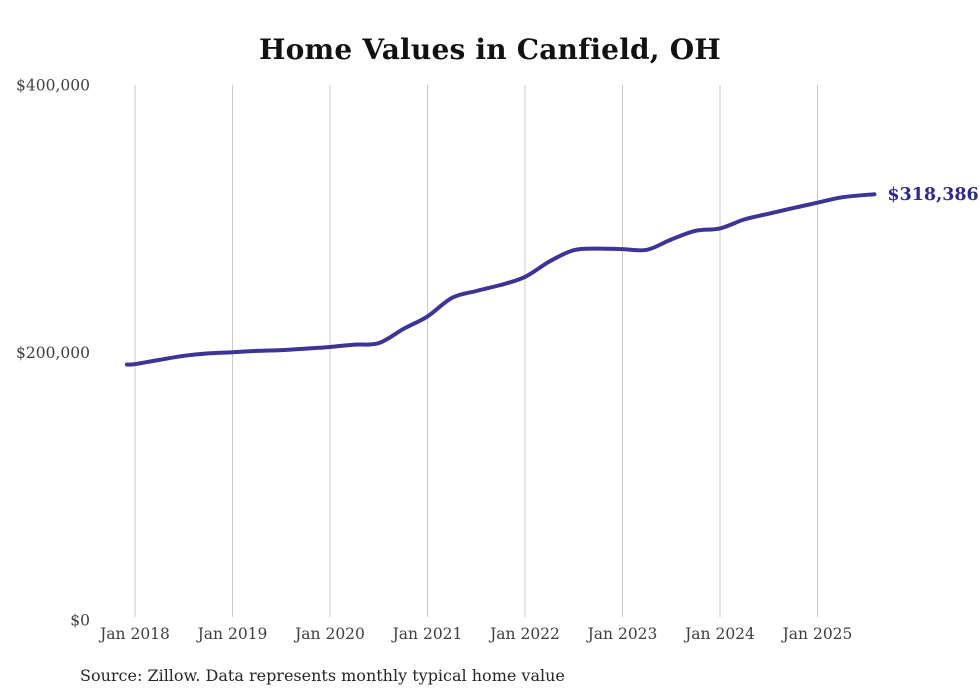  I want to click on x-tick-label: Jan 2021, so click(427, 634).